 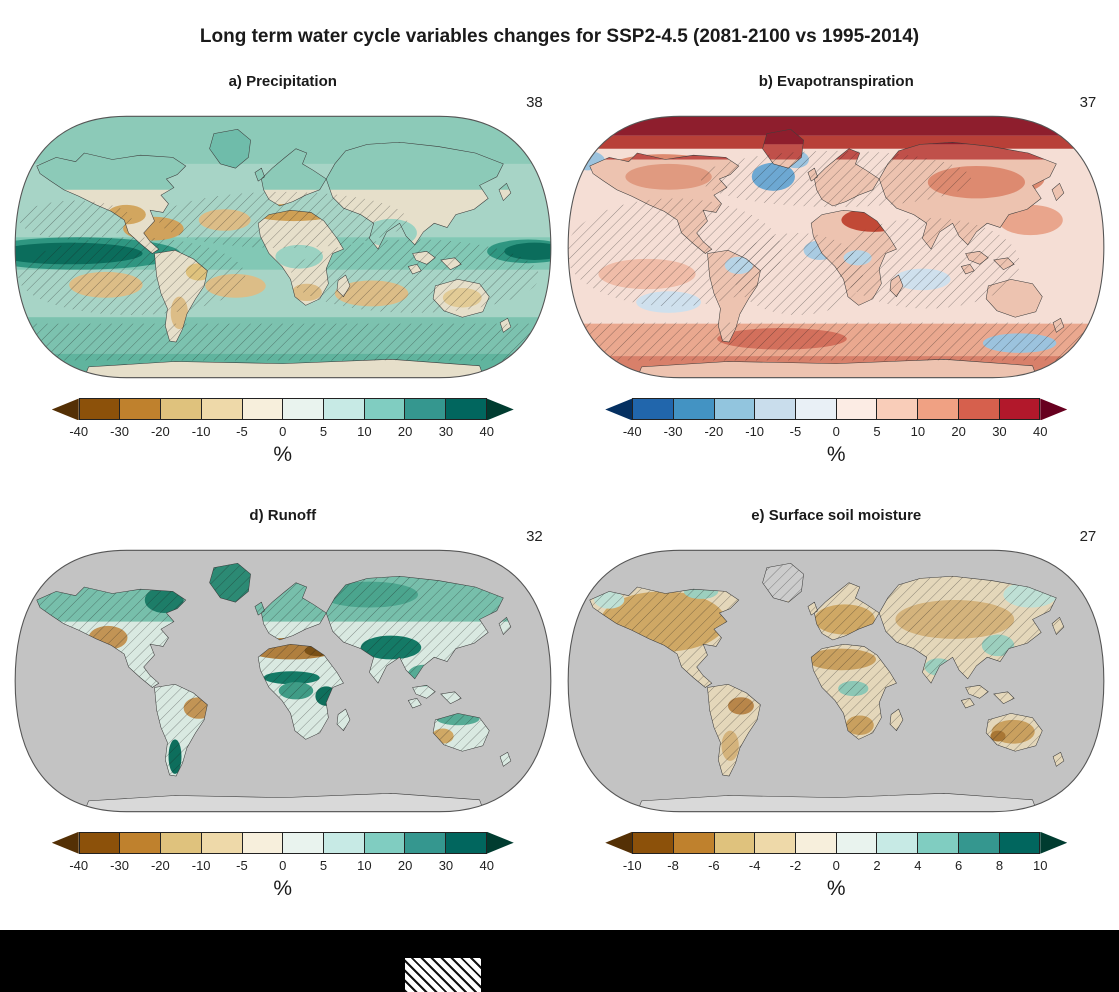 I want to click on model-count: 37, so click(x=1088, y=103).